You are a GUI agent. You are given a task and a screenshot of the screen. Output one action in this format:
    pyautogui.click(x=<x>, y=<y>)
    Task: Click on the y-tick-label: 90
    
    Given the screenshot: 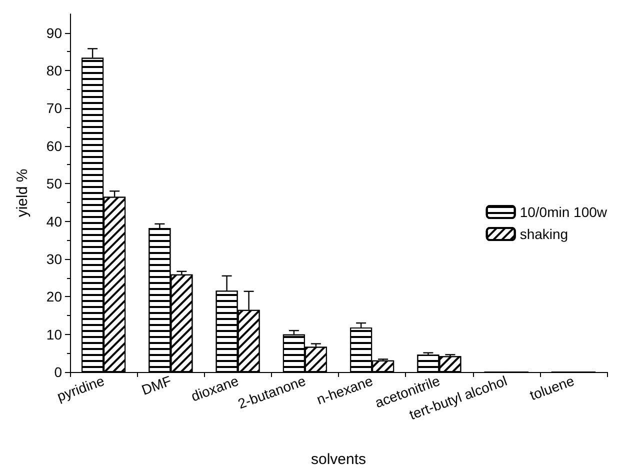 What is the action you would take?
    pyautogui.click(x=54, y=32)
    